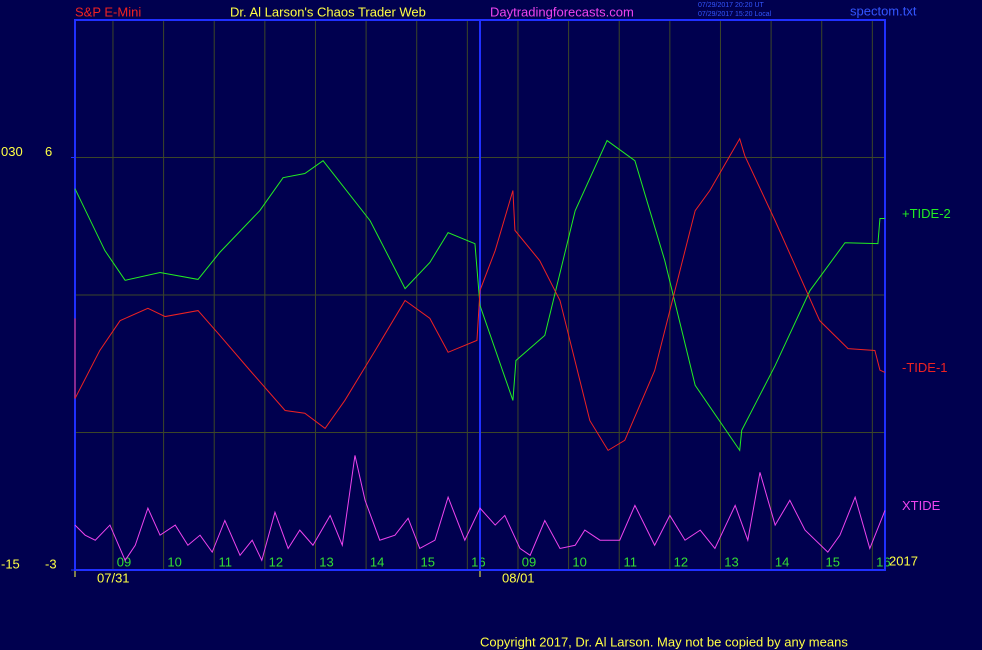 This screenshot has width=982, height=650. I want to click on y2-tick-label: 030, so click(12, 151).